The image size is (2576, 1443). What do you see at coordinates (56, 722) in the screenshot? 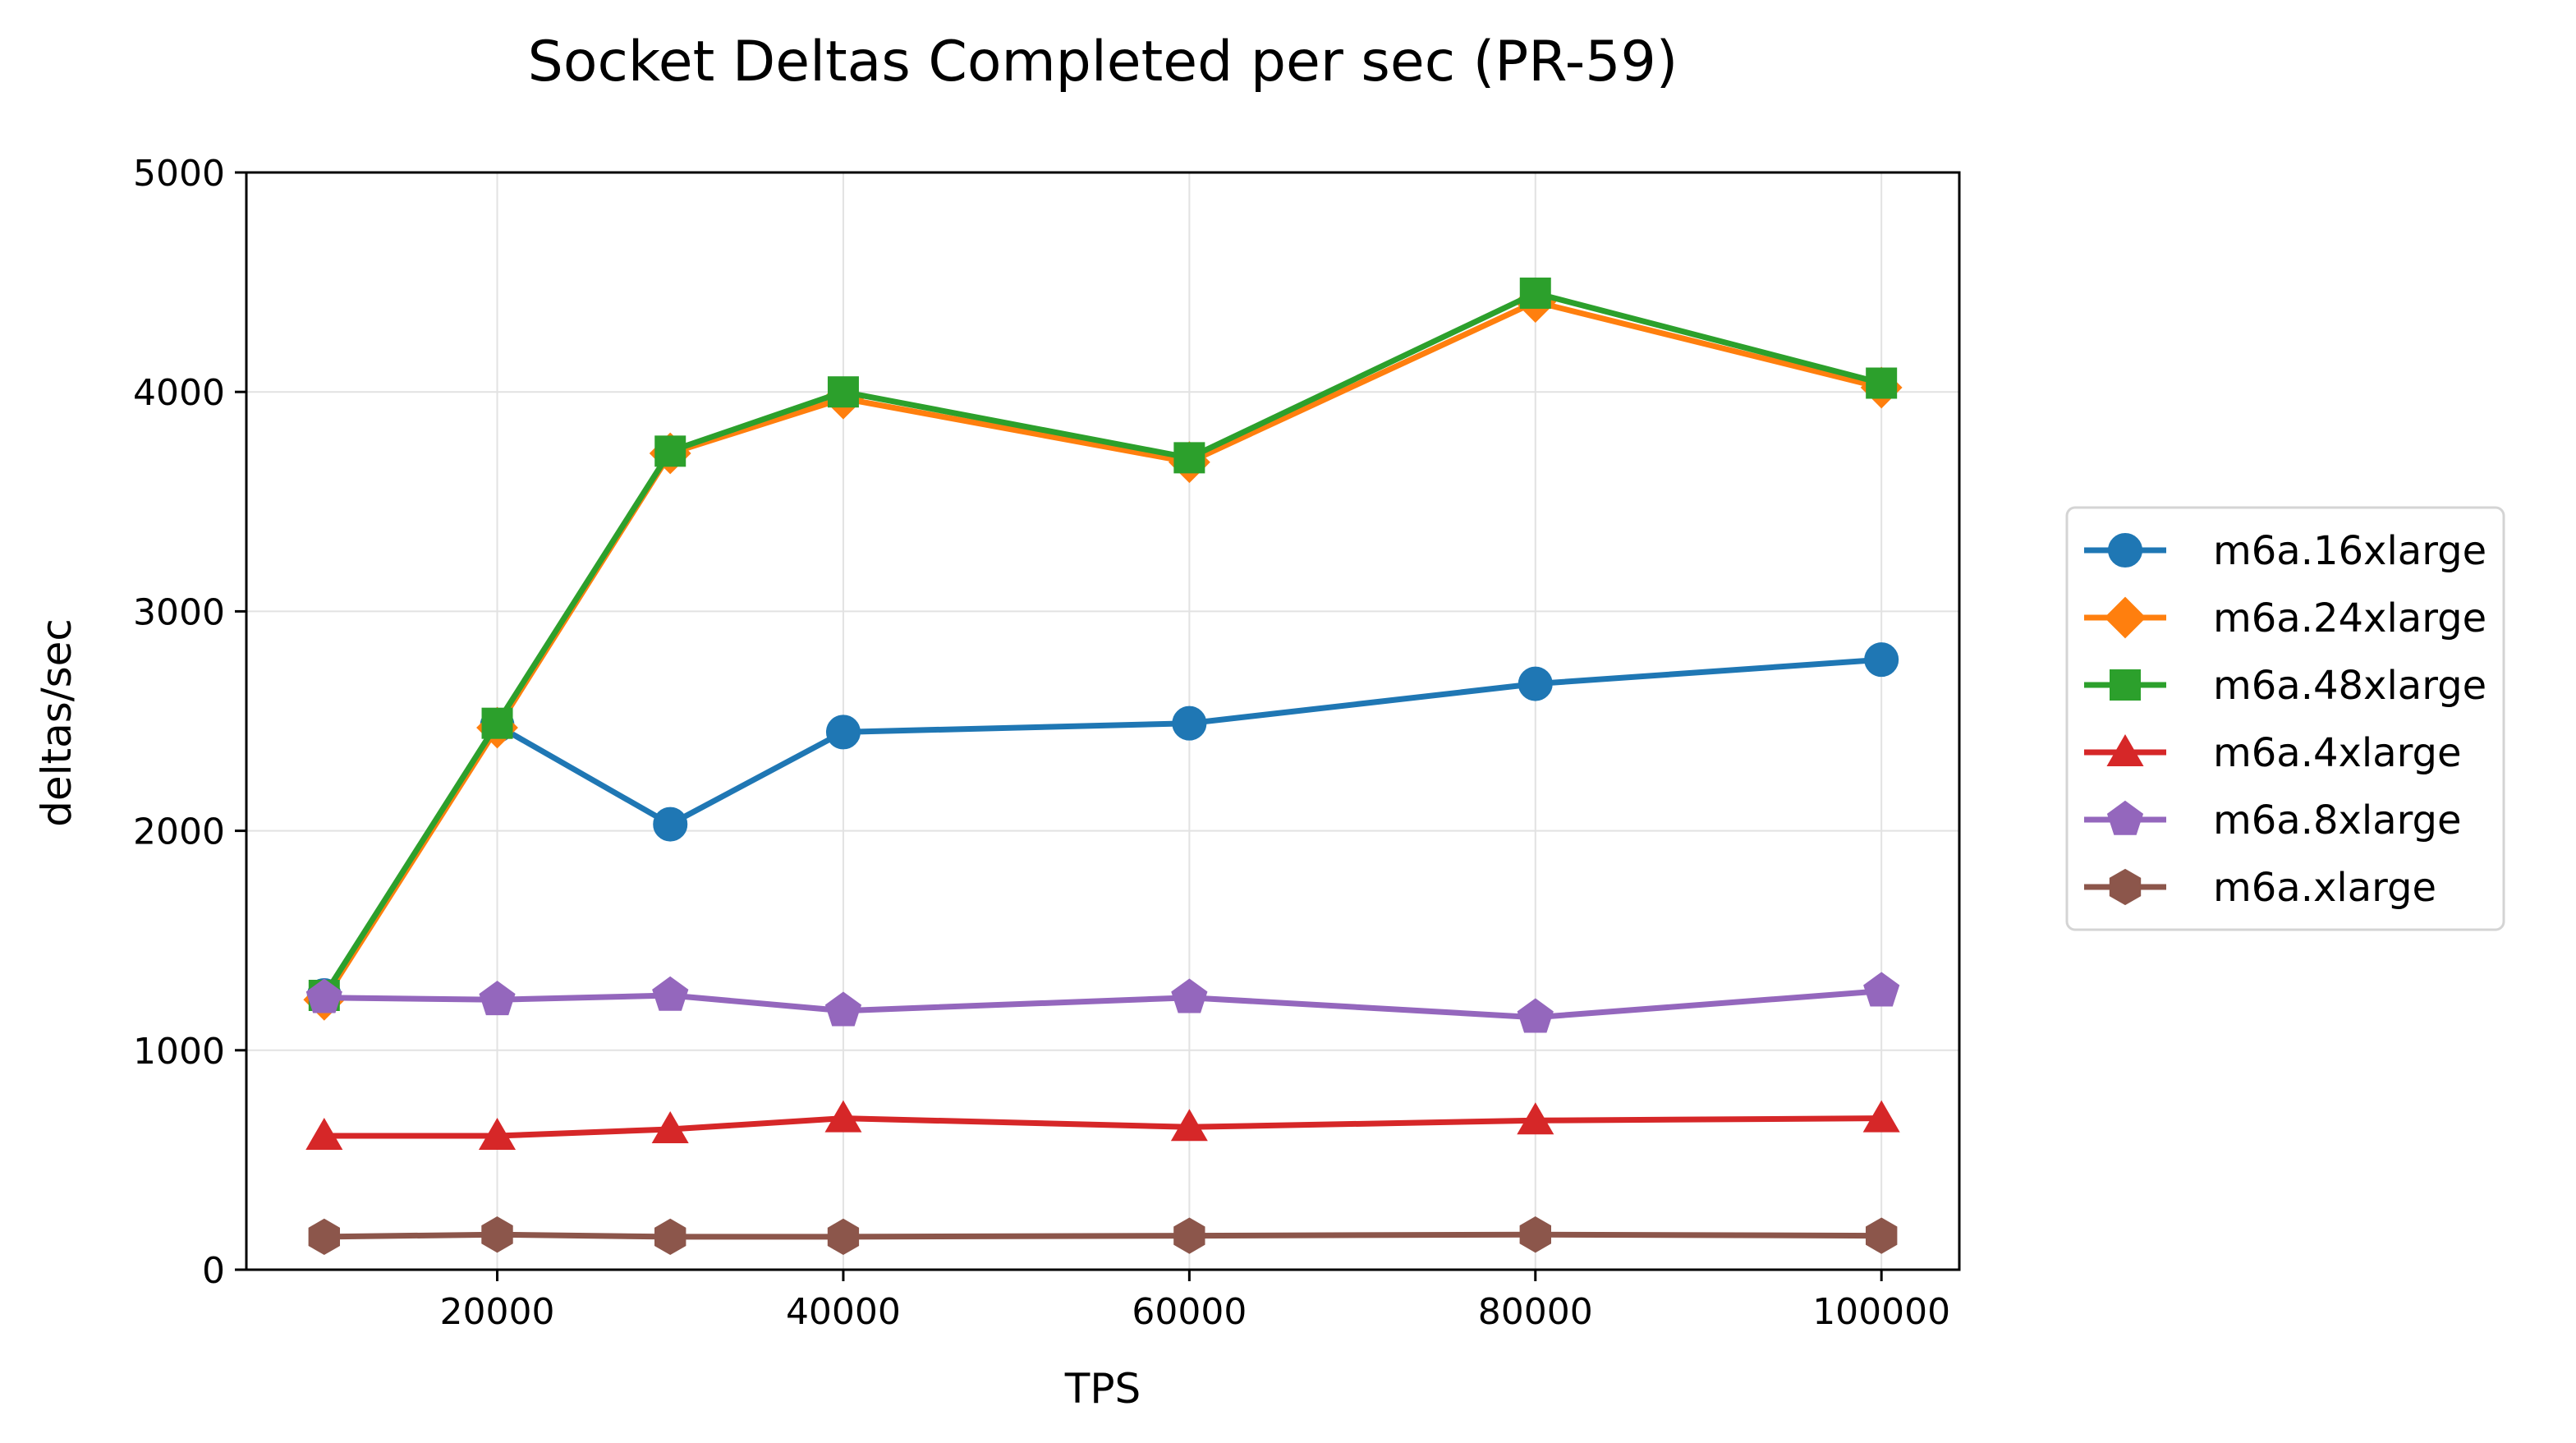
I see `y-axis-label: deltas/sec` at bounding box center [56, 722].